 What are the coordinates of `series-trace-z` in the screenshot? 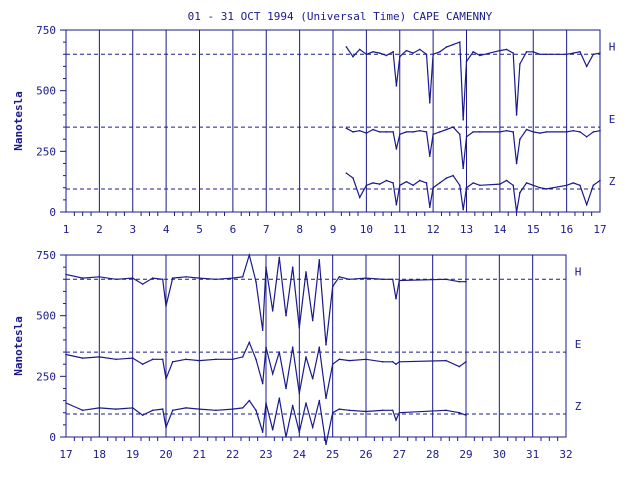 It's located at (473, 192).